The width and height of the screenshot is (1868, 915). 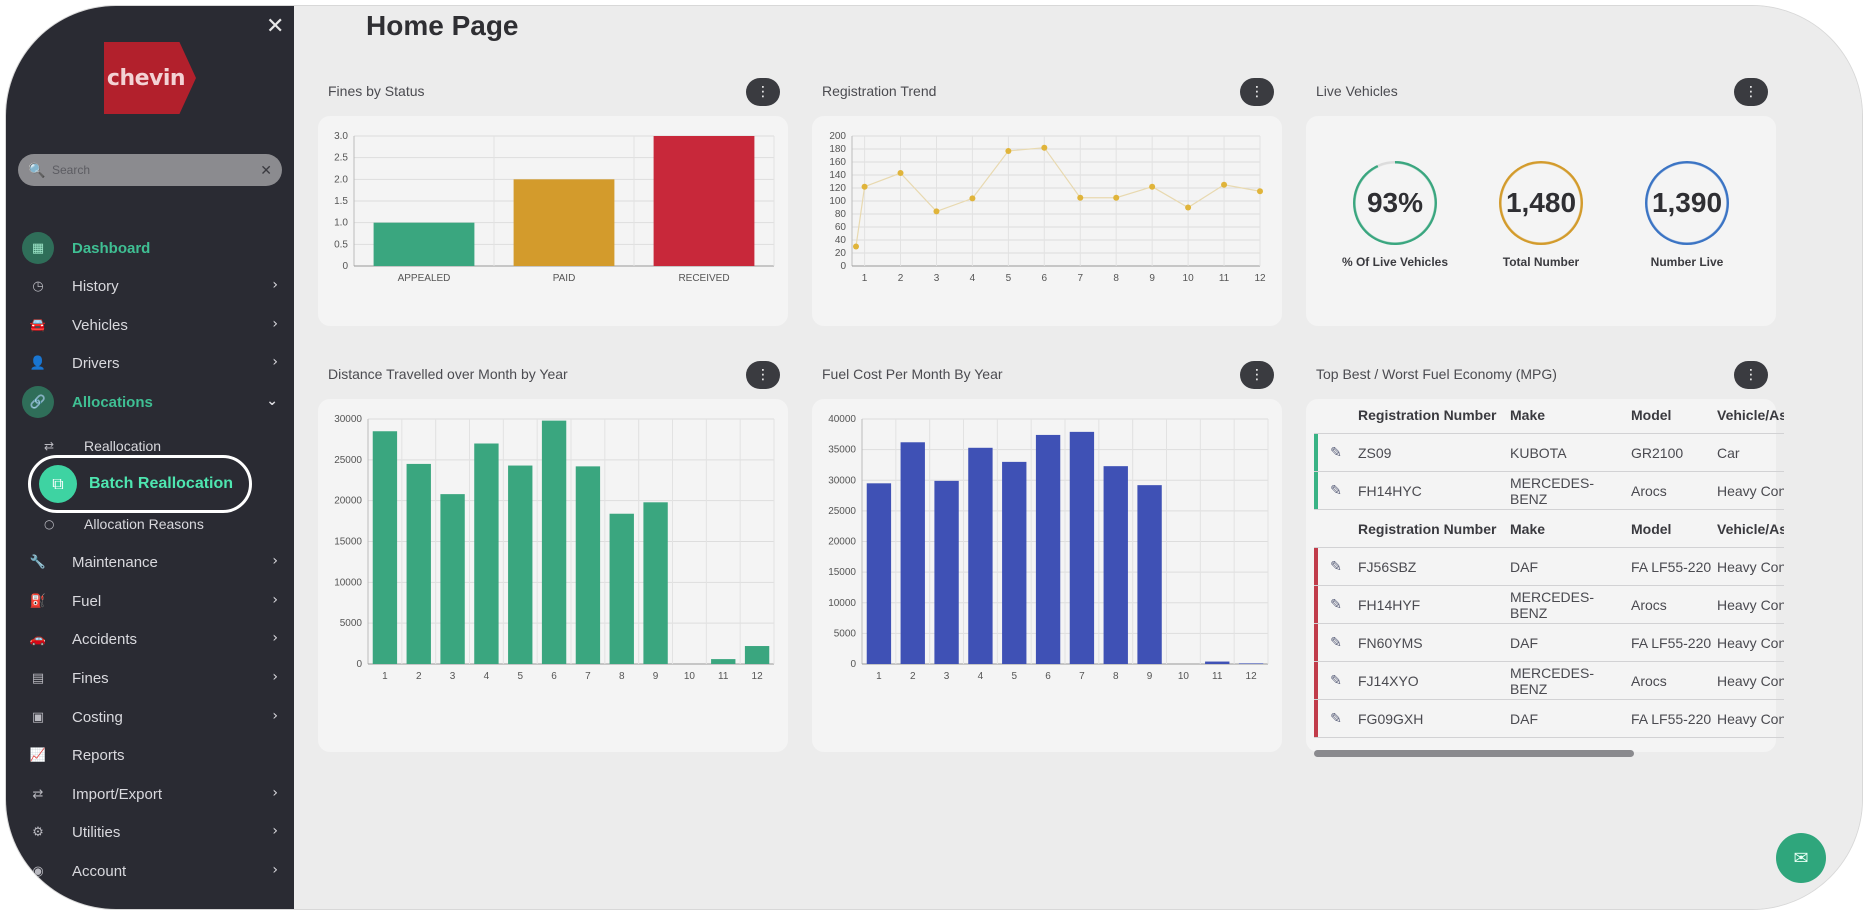 I want to click on fines-card: 0 0.5 1.0 1.5 2.0 2.5 3.0 APPEALED PAID RECEIVED, so click(x=553, y=221).